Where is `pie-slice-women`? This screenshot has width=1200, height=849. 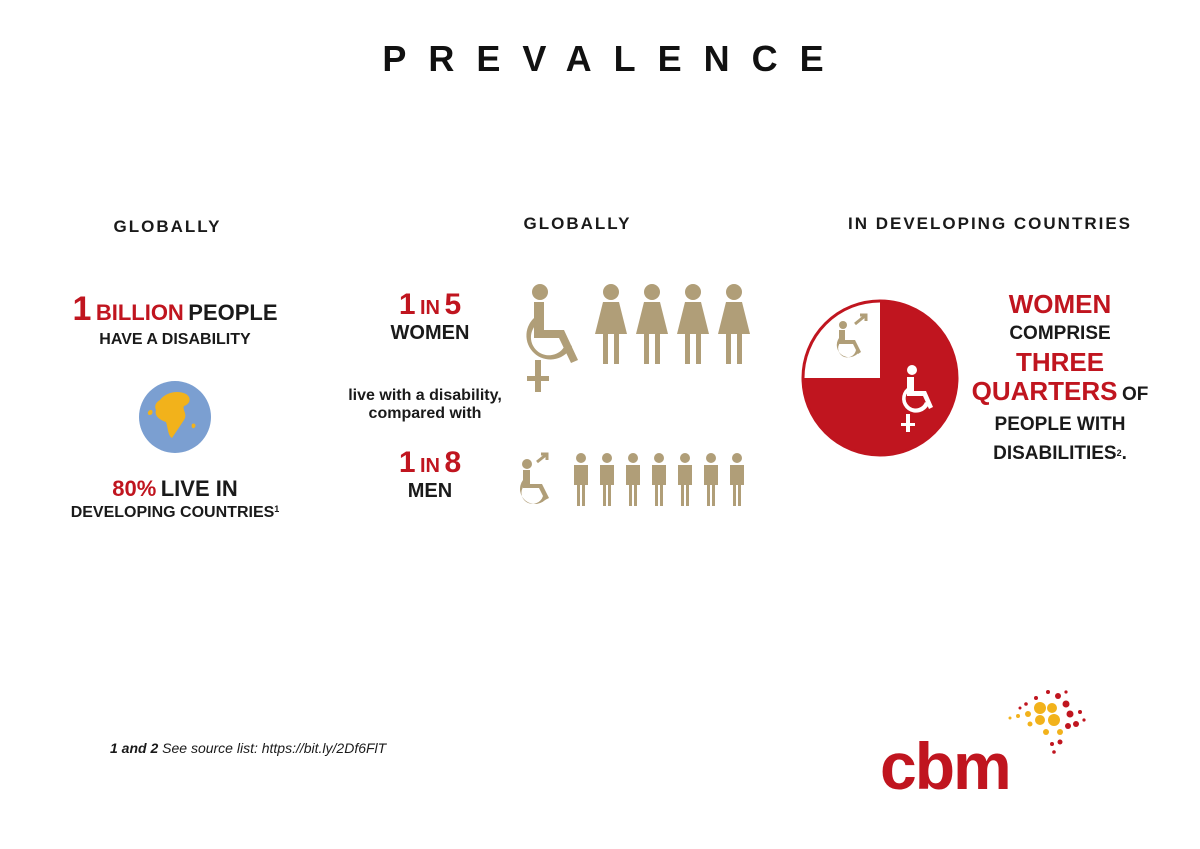
pie-slice-women is located at coordinates (880, 378).